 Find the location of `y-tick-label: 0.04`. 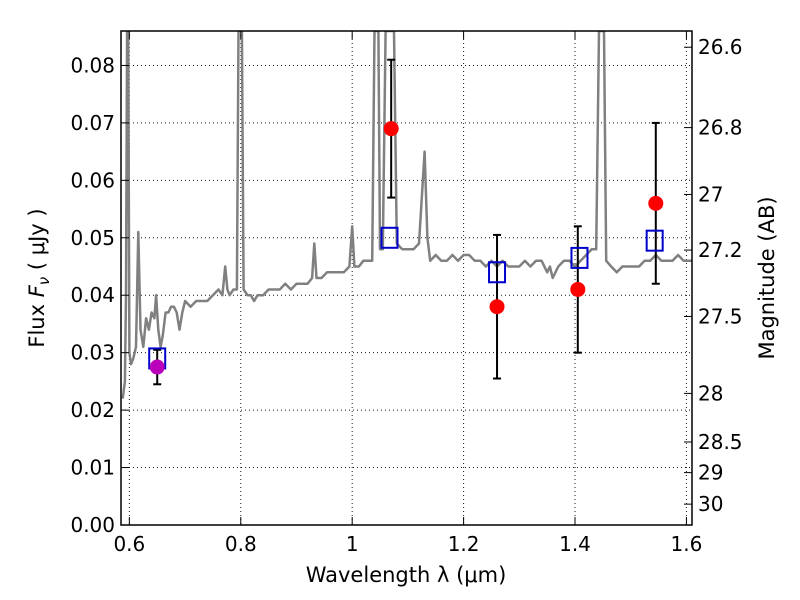

y-tick-label: 0.04 is located at coordinates (92, 295).